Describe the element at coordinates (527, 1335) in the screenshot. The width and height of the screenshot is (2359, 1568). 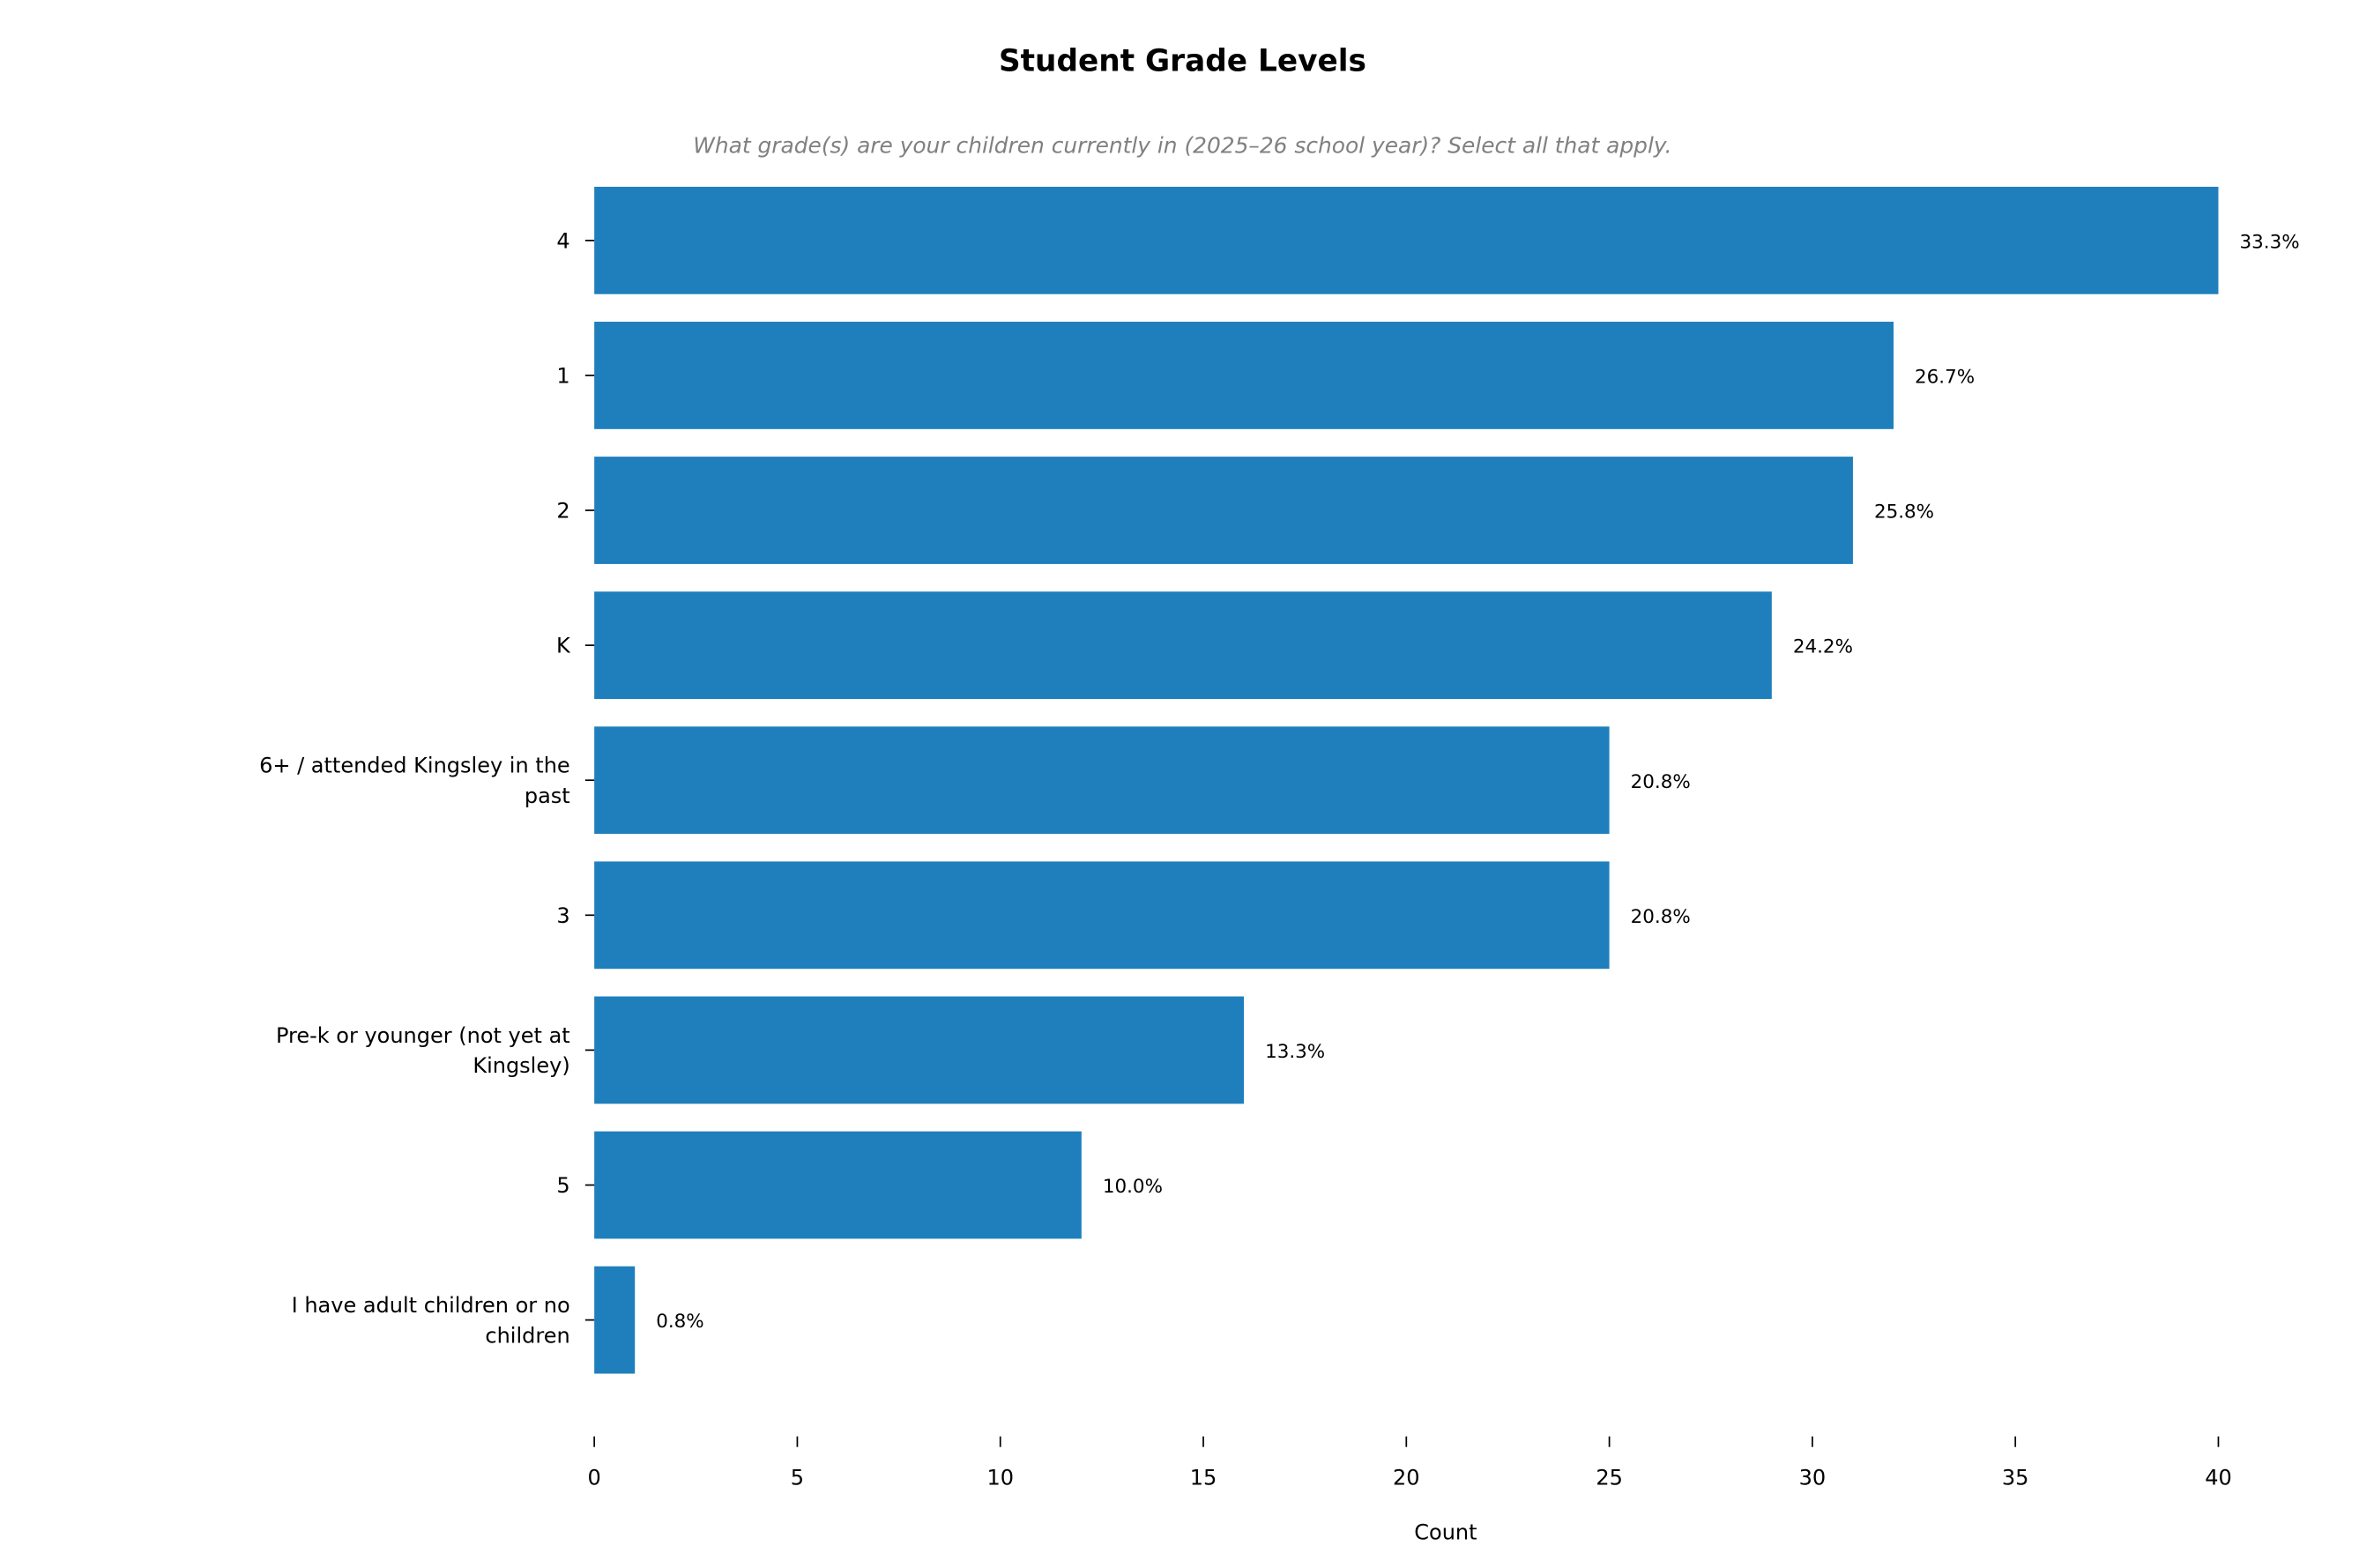
I see `y-tick-label-line: children` at that location.